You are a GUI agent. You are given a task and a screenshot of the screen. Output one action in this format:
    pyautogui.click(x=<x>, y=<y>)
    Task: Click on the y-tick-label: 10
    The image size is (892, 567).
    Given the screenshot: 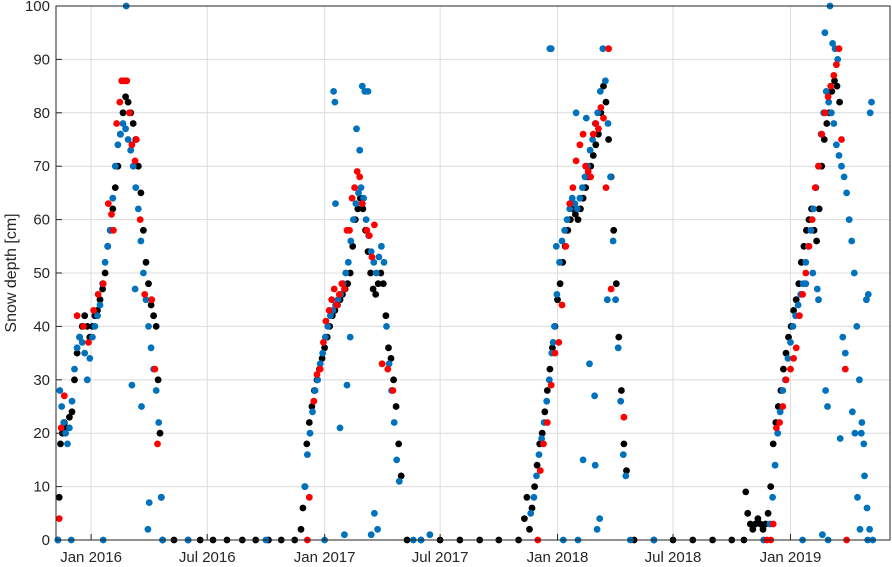 What is the action you would take?
    pyautogui.click(x=41, y=487)
    